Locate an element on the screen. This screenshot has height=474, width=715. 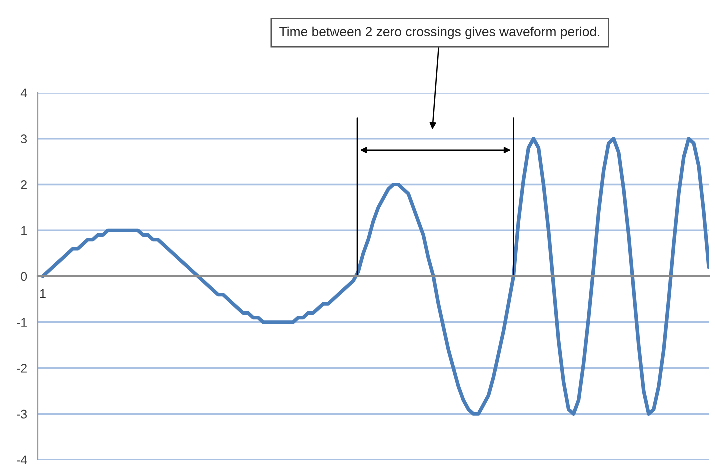
y-tick-label: -1 is located at coordinates (22, 322).